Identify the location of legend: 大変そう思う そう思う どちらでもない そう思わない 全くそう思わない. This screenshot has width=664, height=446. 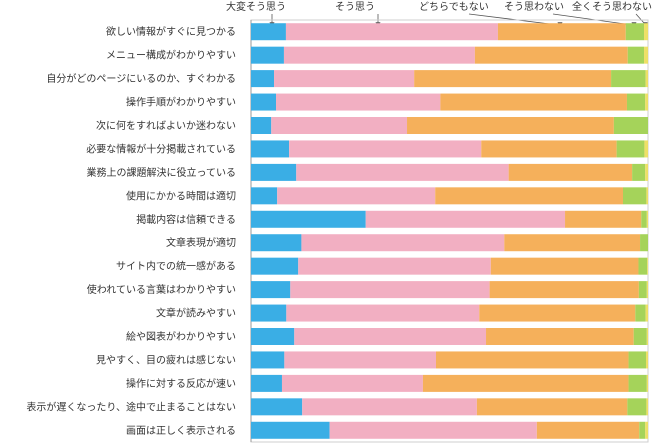
(439, 14).